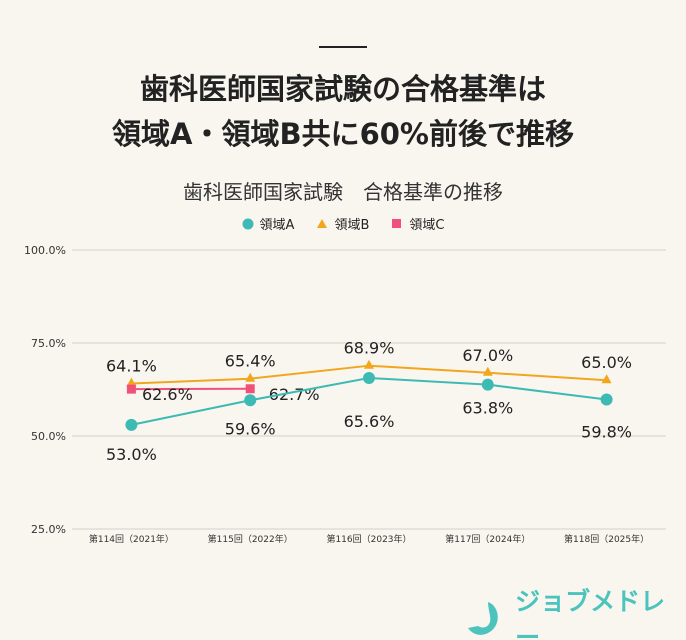 Image resolution: width=686 pixels, height=640 pixels. Describe the element at coordinates (352, 225) in the screenshot. I see `legend-label: 領域B` at that location.